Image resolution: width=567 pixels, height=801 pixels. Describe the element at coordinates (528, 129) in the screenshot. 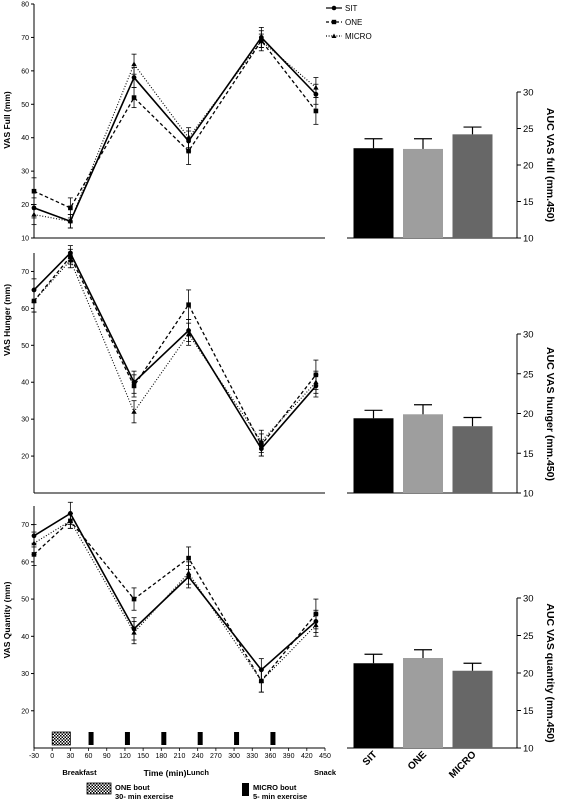

I see `full-auc-y-tick-label: 25` at that location.